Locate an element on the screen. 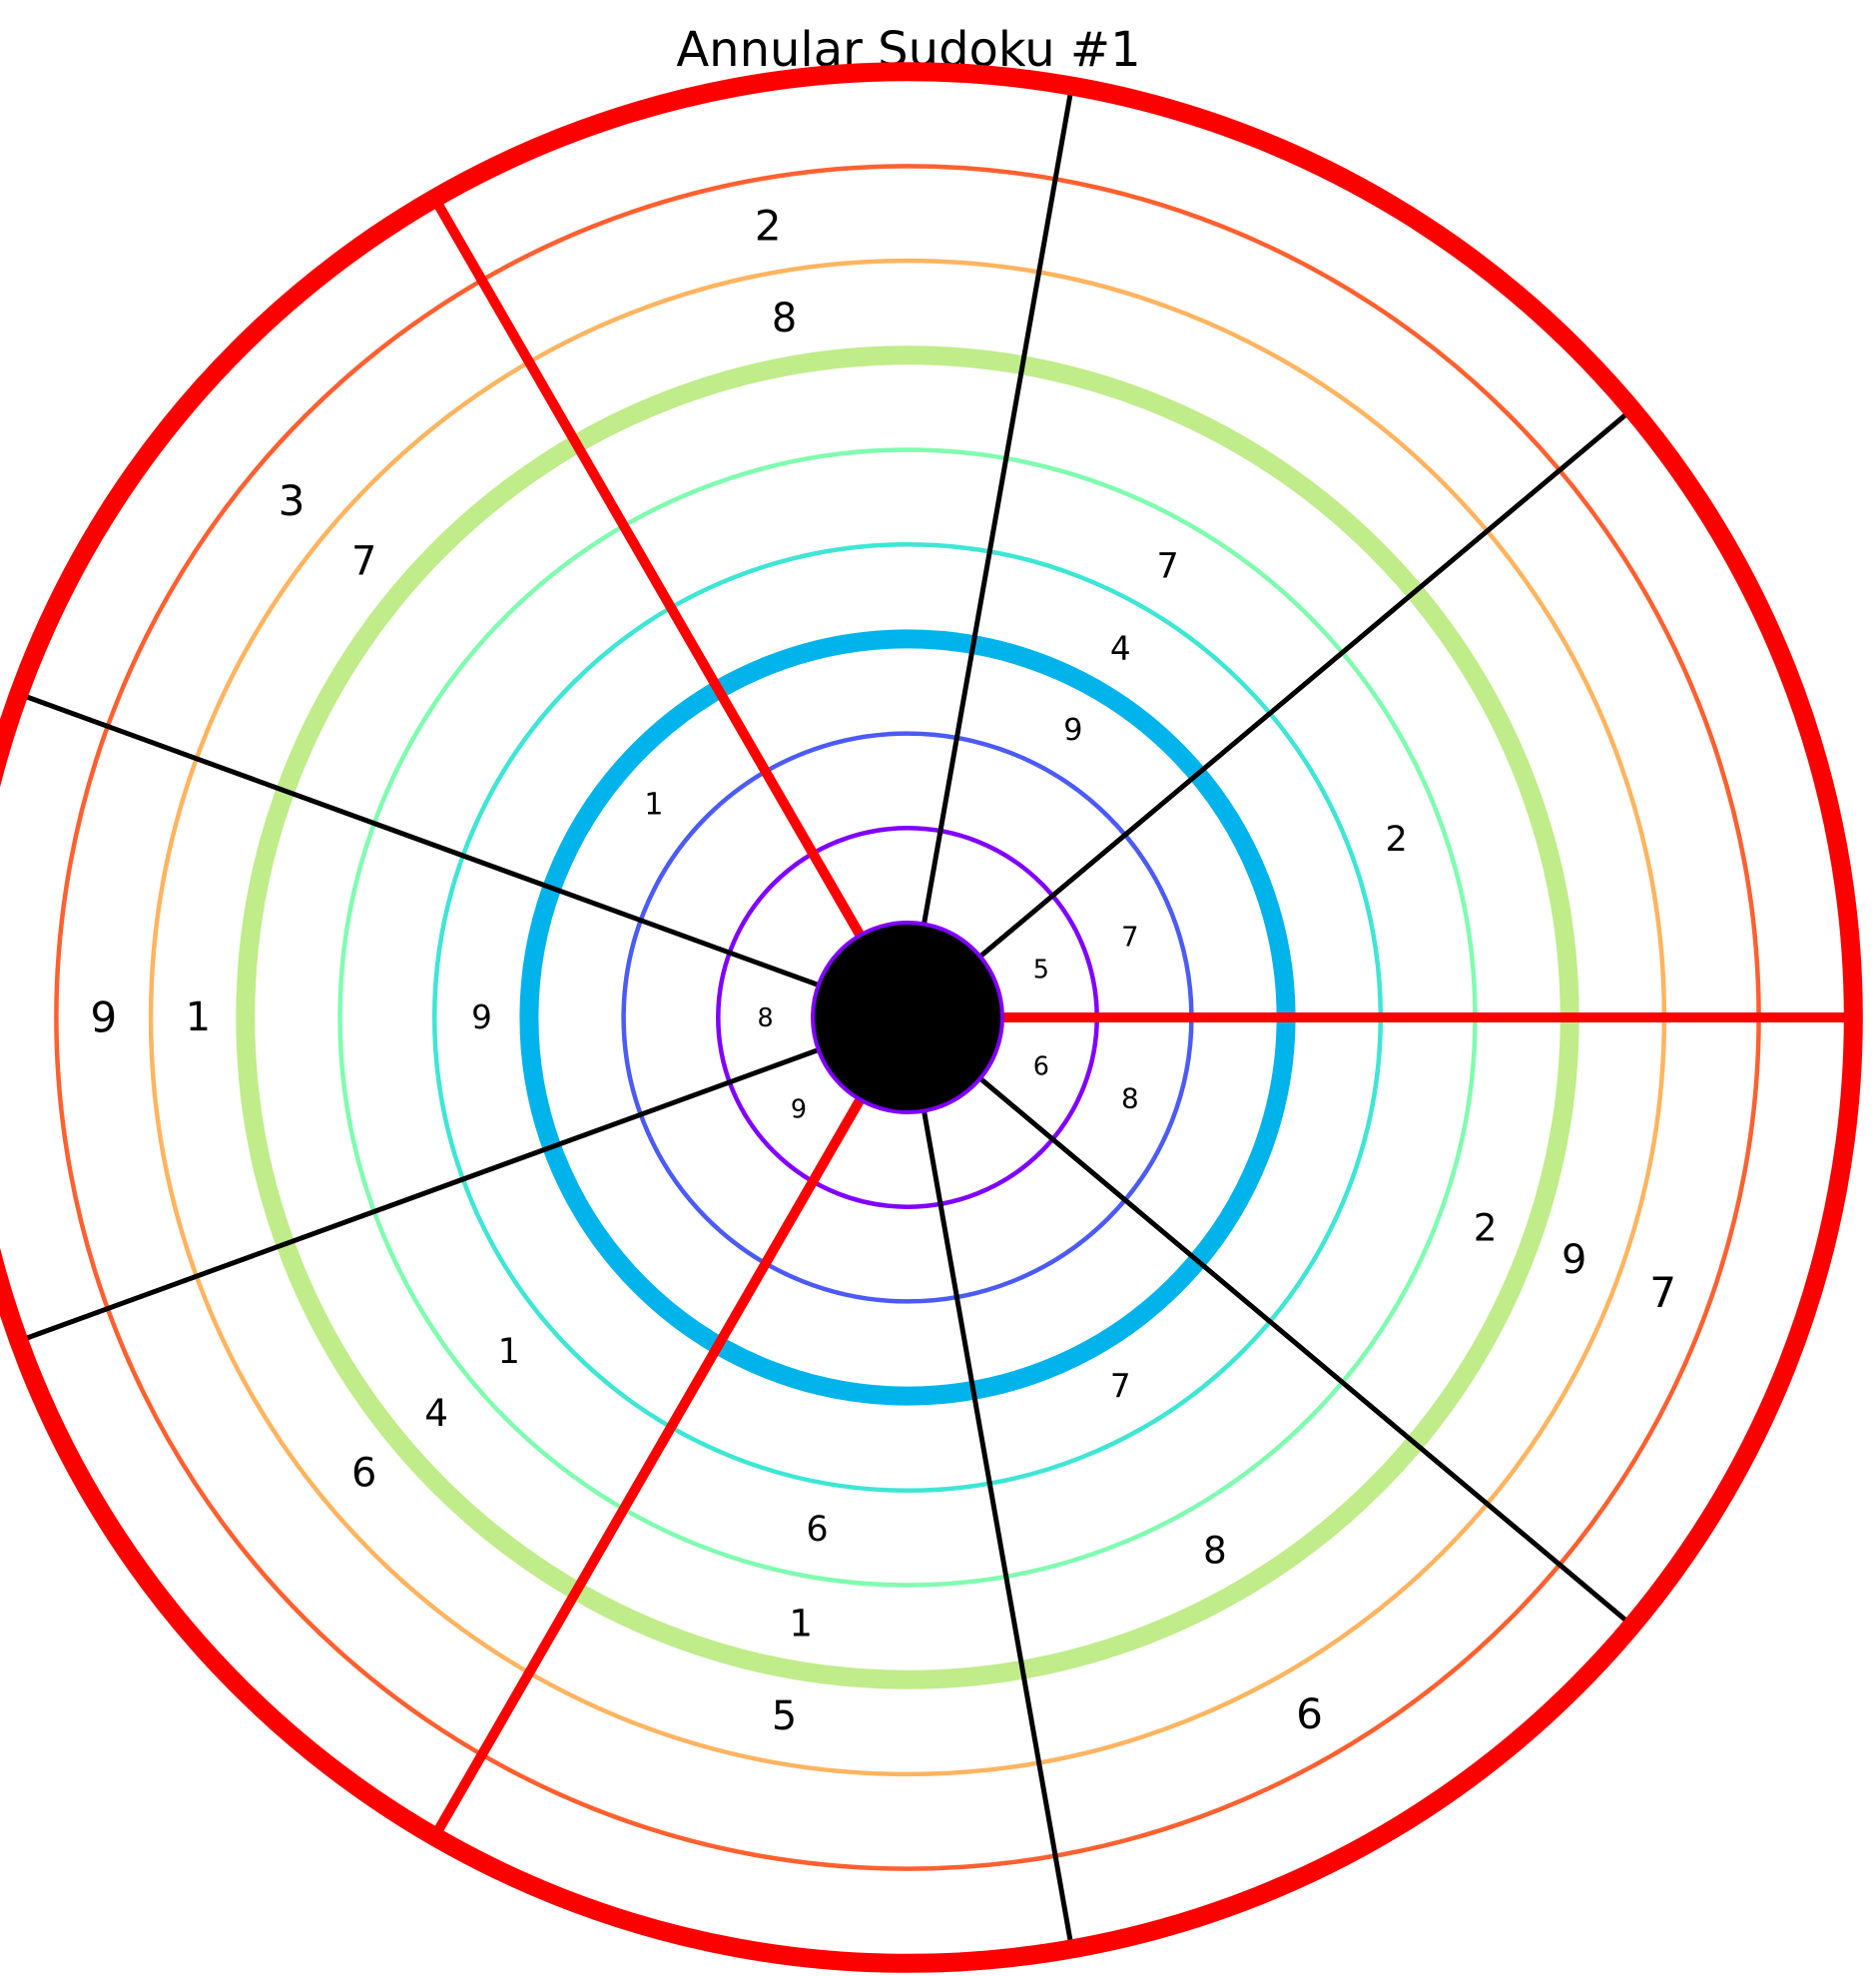 The height and width of the screenshot is (1976, 1876). center-hub is located at coordinates (907, 1017).